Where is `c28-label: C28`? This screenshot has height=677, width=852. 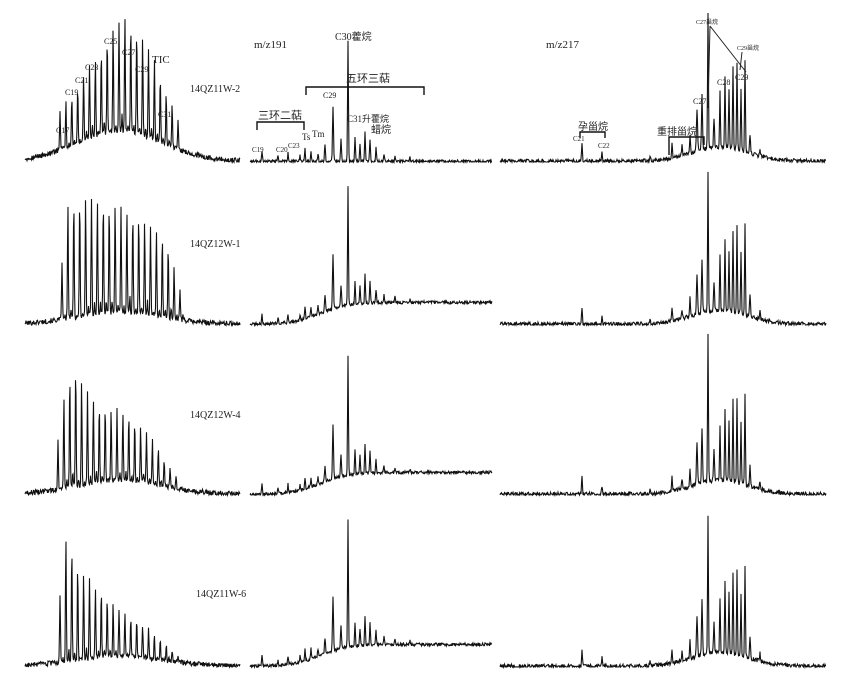
c28-label: C28 is located at coordinates (723, 82).